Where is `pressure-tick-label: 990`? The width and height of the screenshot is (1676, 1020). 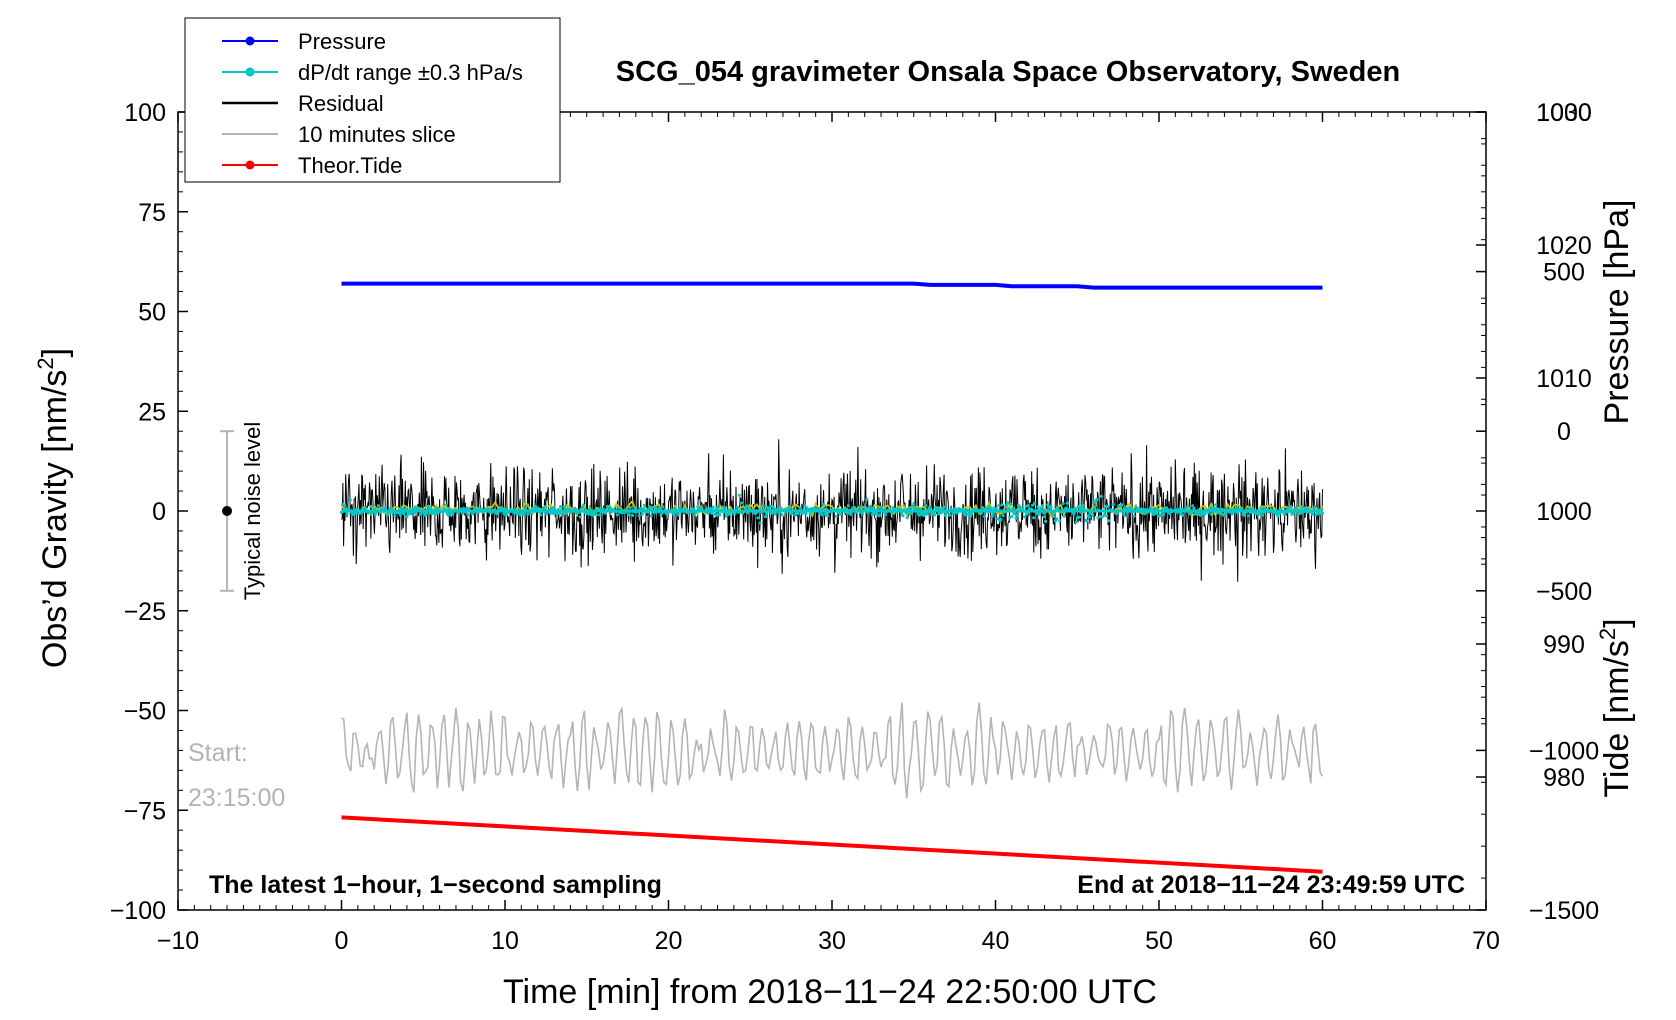 pressure-tick-label: 990 is located at coordinates (1564, 645).